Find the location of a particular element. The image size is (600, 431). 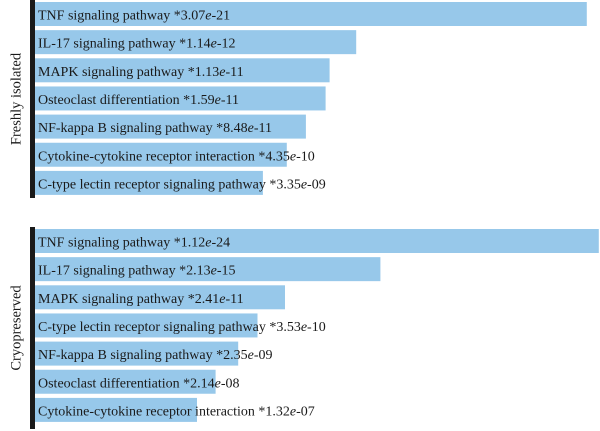

pvalue-mantissa: *3.07 is located at coordinates (187, 16).